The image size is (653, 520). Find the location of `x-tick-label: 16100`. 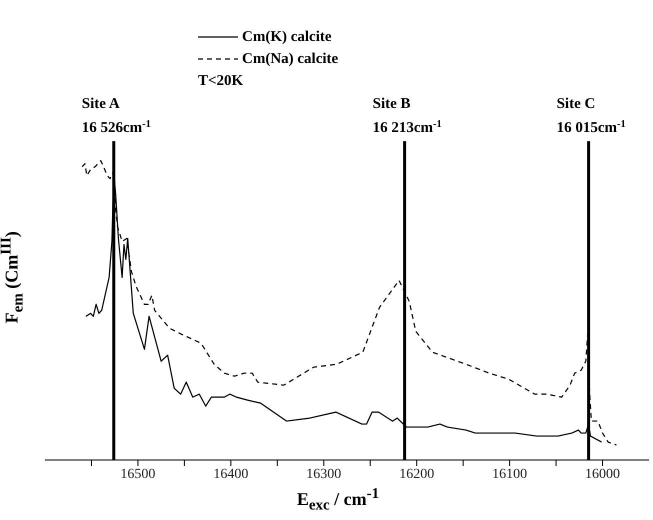

x-tick-label: 16100 is located at coordinates (510, 474).